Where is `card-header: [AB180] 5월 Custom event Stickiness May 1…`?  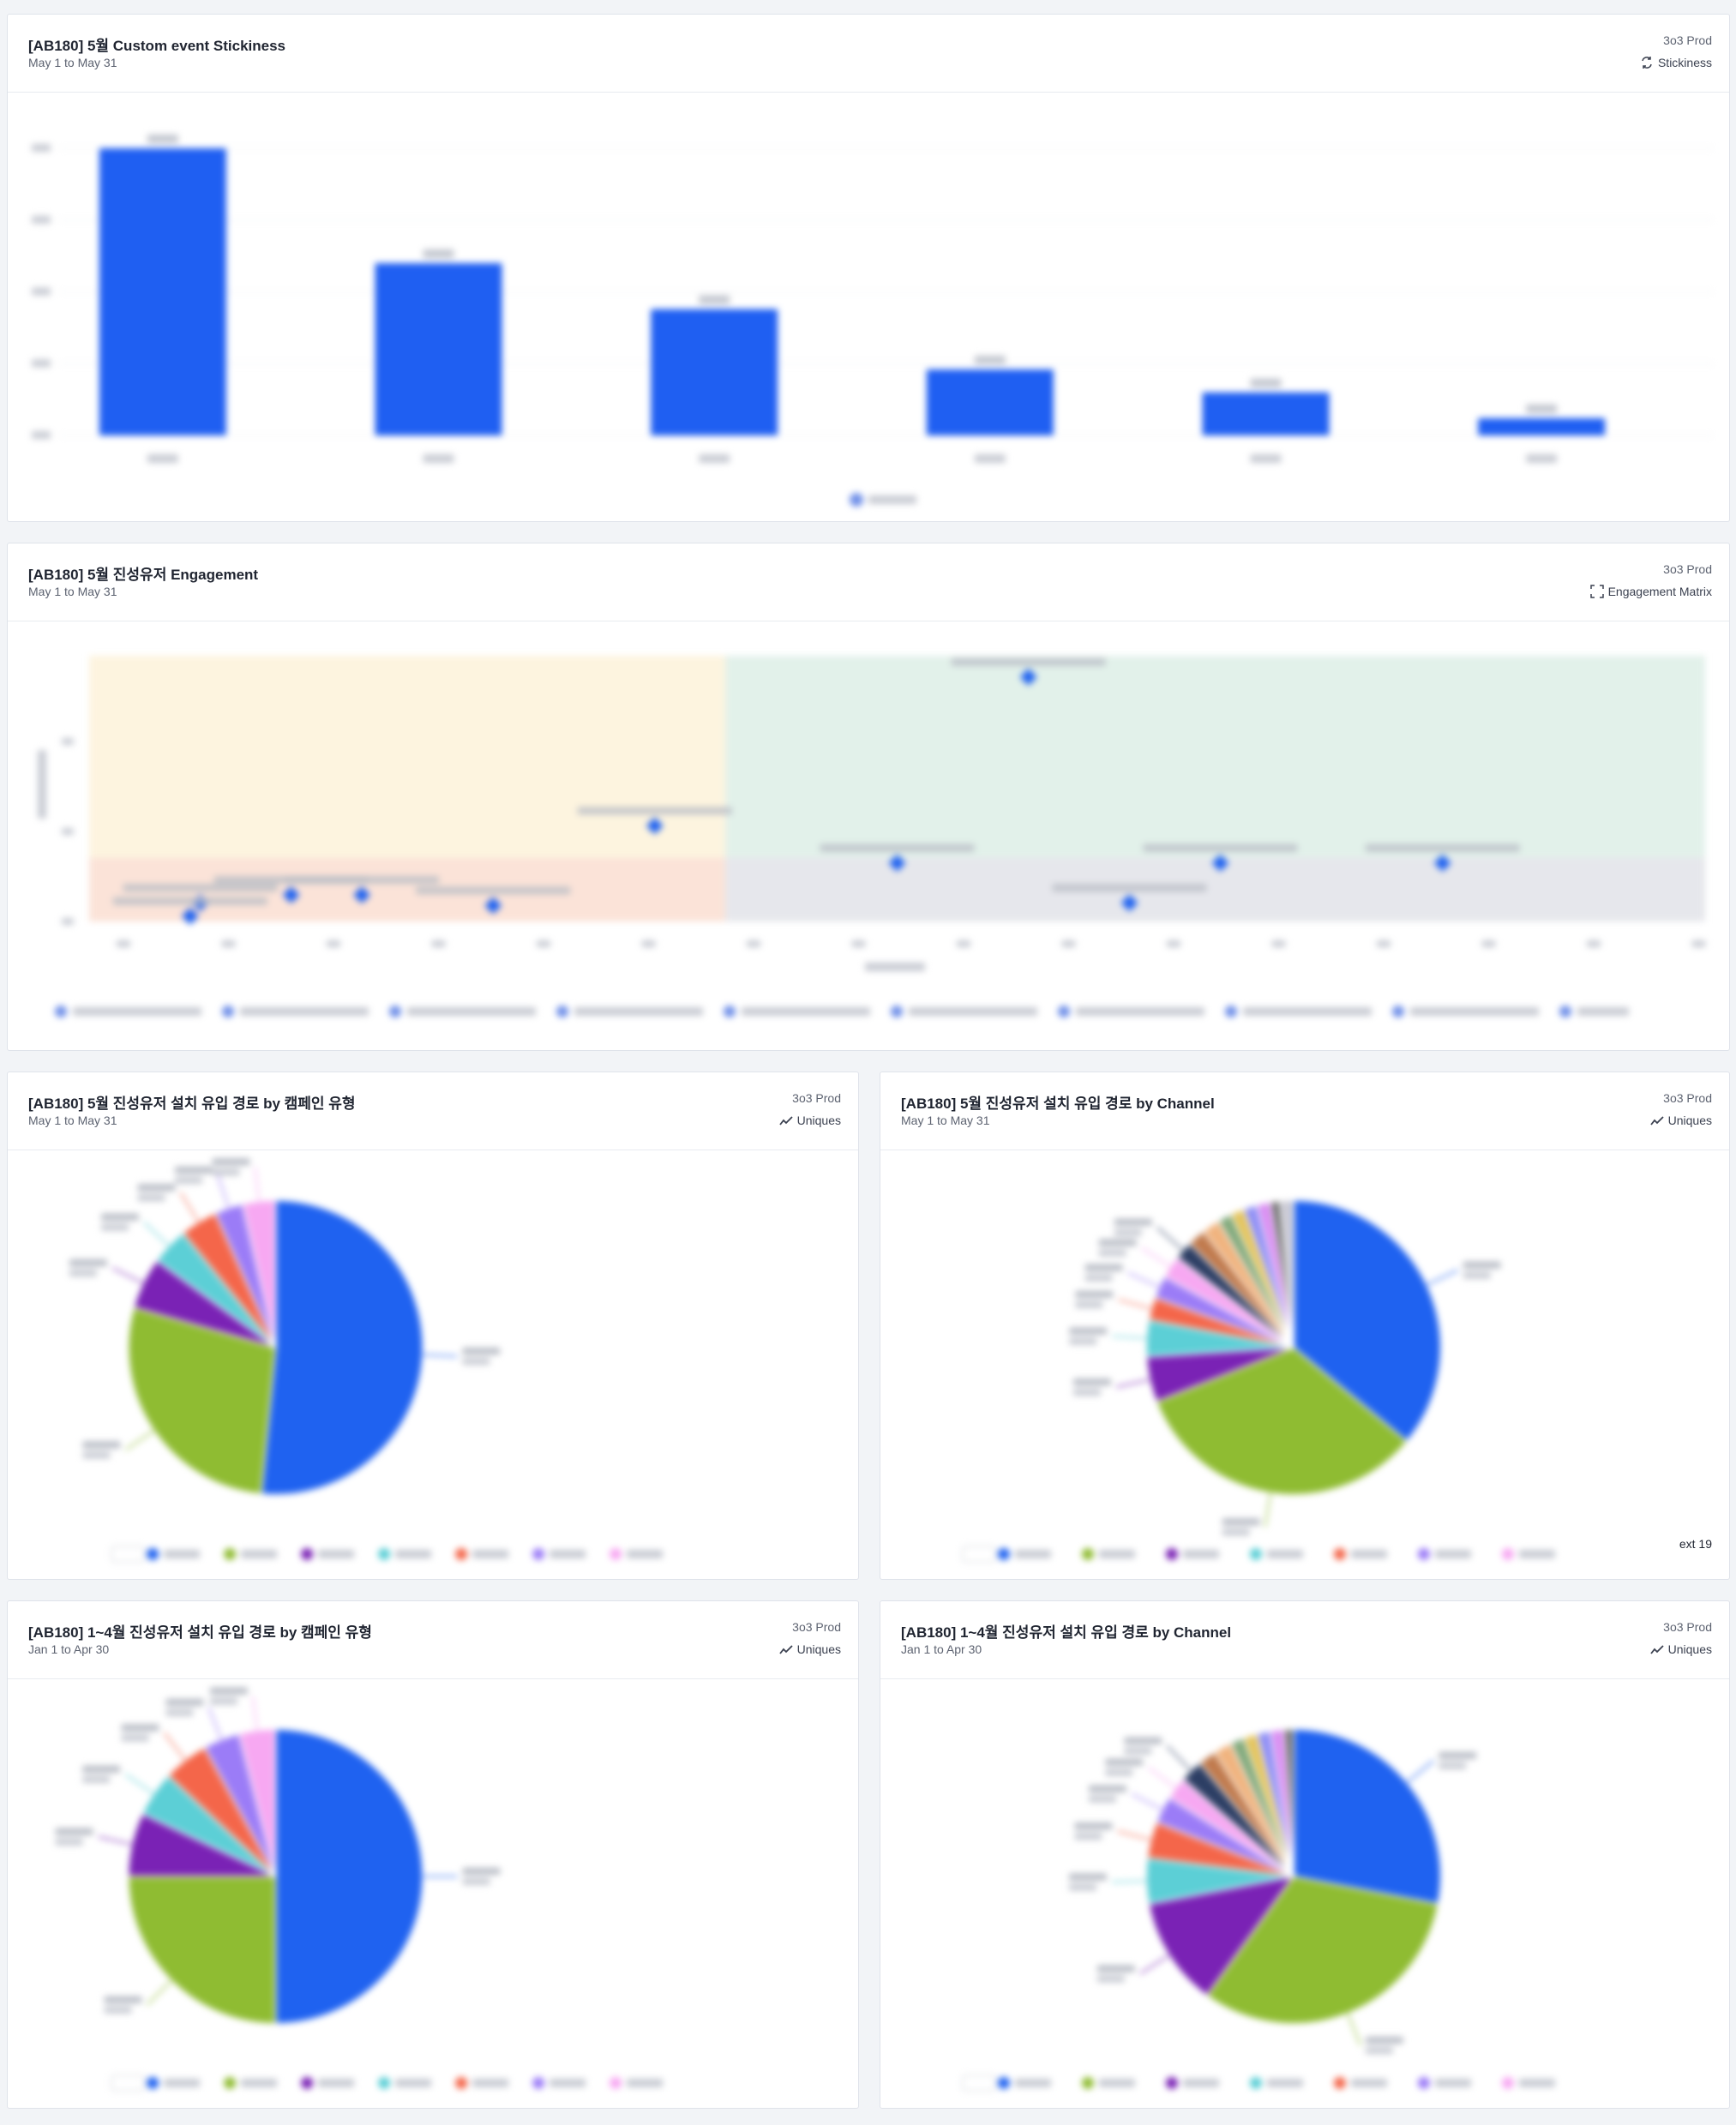
card-header: [AB180] 5월 Custom event Stickiness May 1… is located at coordinates (868, 54).